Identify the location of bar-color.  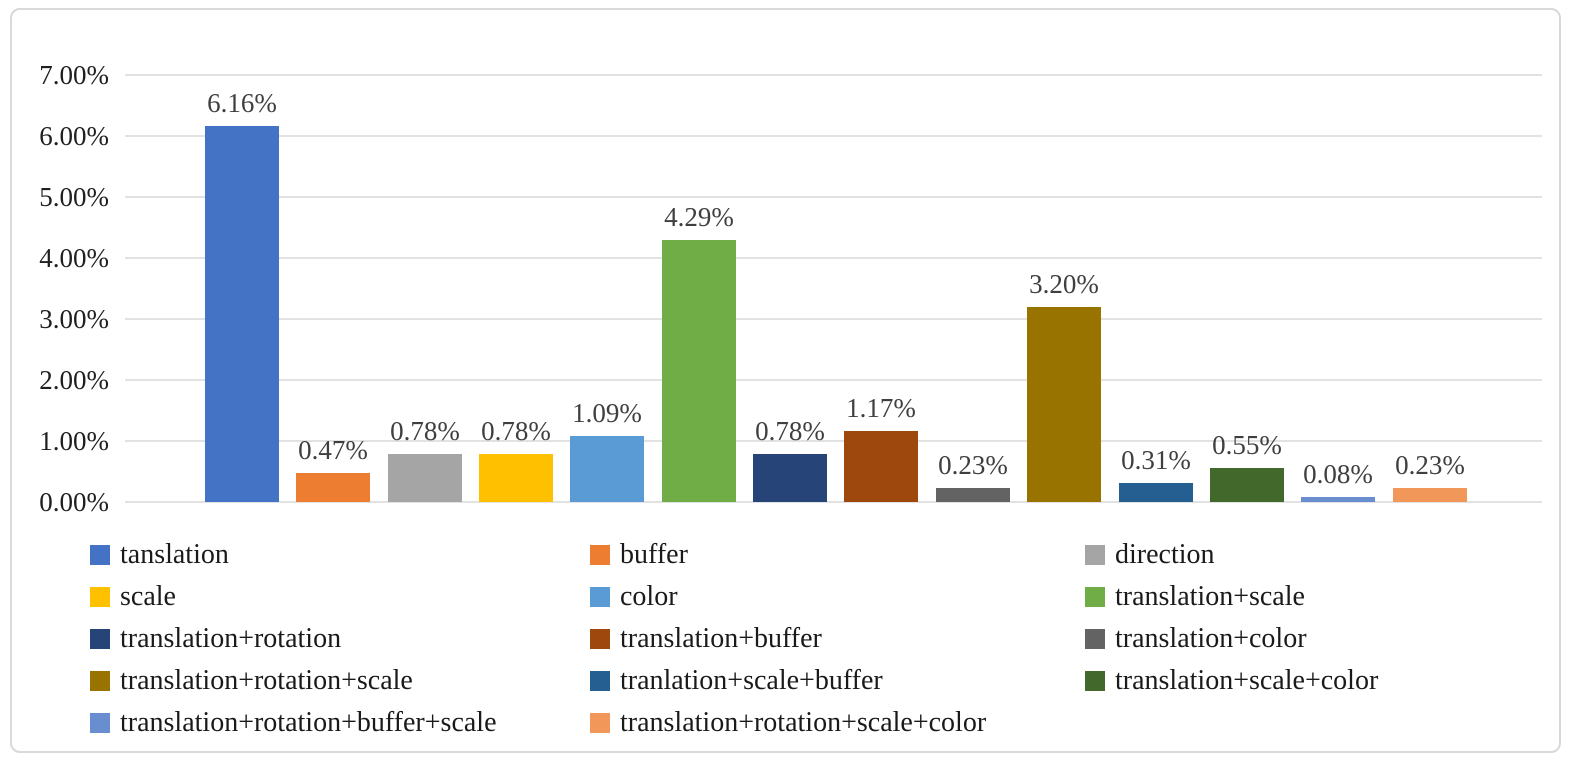
(607, 469).